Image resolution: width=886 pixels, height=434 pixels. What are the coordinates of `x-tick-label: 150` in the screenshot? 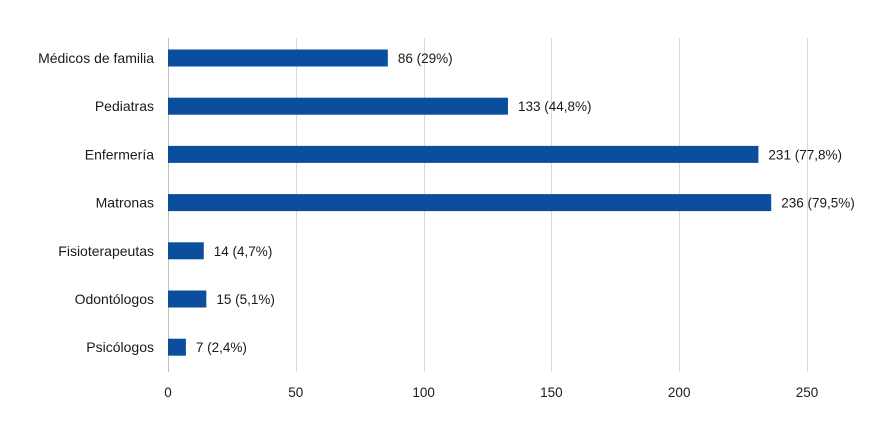 It's located at (551, 392).